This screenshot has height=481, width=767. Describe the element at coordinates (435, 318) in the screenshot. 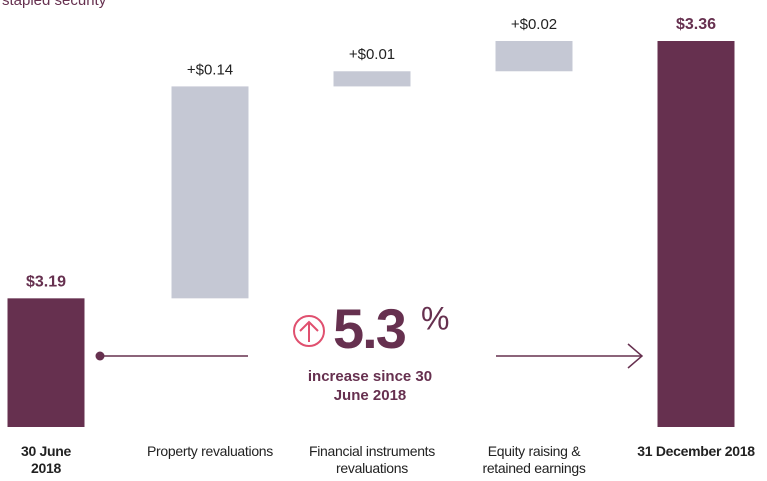

I see `annotation-unit: %` at that location.